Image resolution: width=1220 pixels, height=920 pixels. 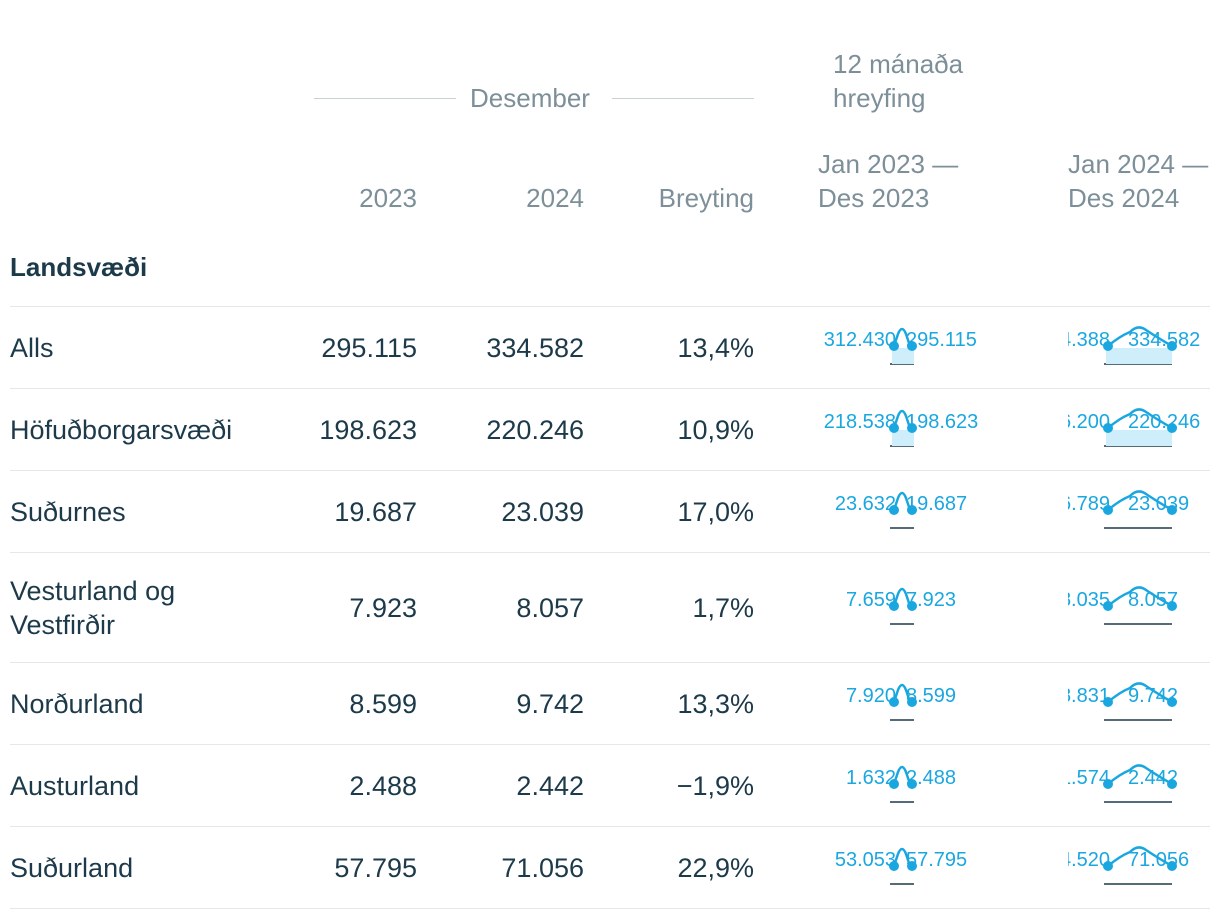 What do you see at coordinates (723, 608) in the screenshot?
I see `change-percent: 1,7%` at bounding box center [723, 608].